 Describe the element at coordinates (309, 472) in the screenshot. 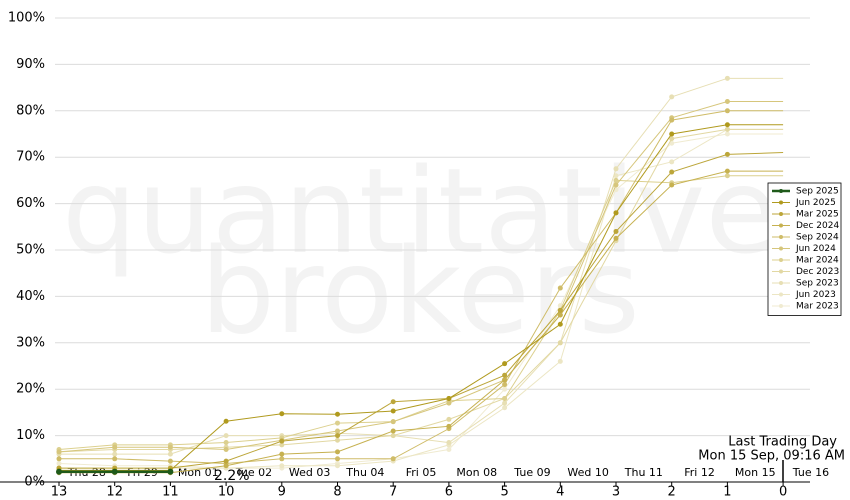

I see `date-label: Wed 03` at that location.